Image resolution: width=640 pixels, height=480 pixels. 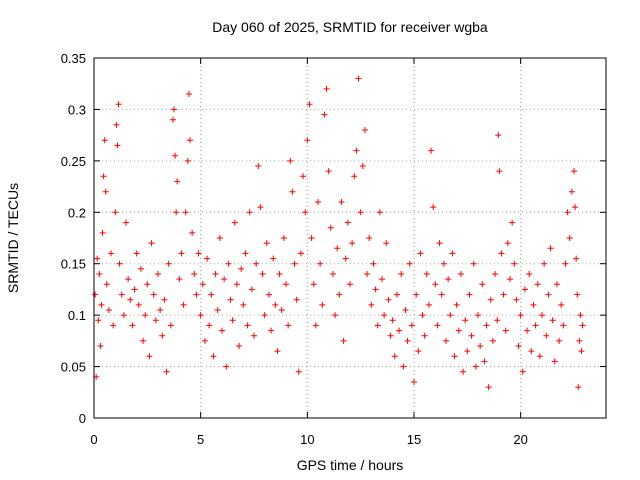 What do you see at coordinates (82, 418) in the screenshot?
I see `y-tick-label: 0` at bounding box center [82, 418].